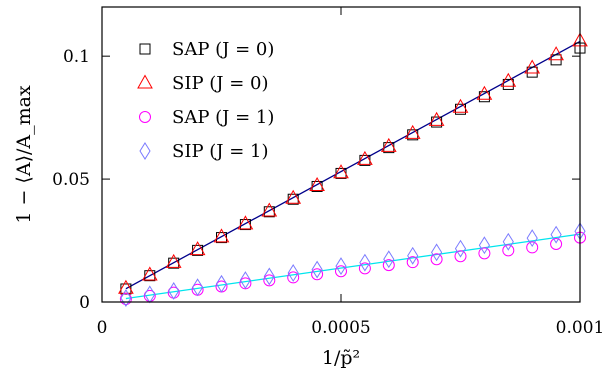  What do you see at coordinates (580, 328) in the screenshot?
I see `x-tick-label: 0.001` at bounding box center [580, 328].